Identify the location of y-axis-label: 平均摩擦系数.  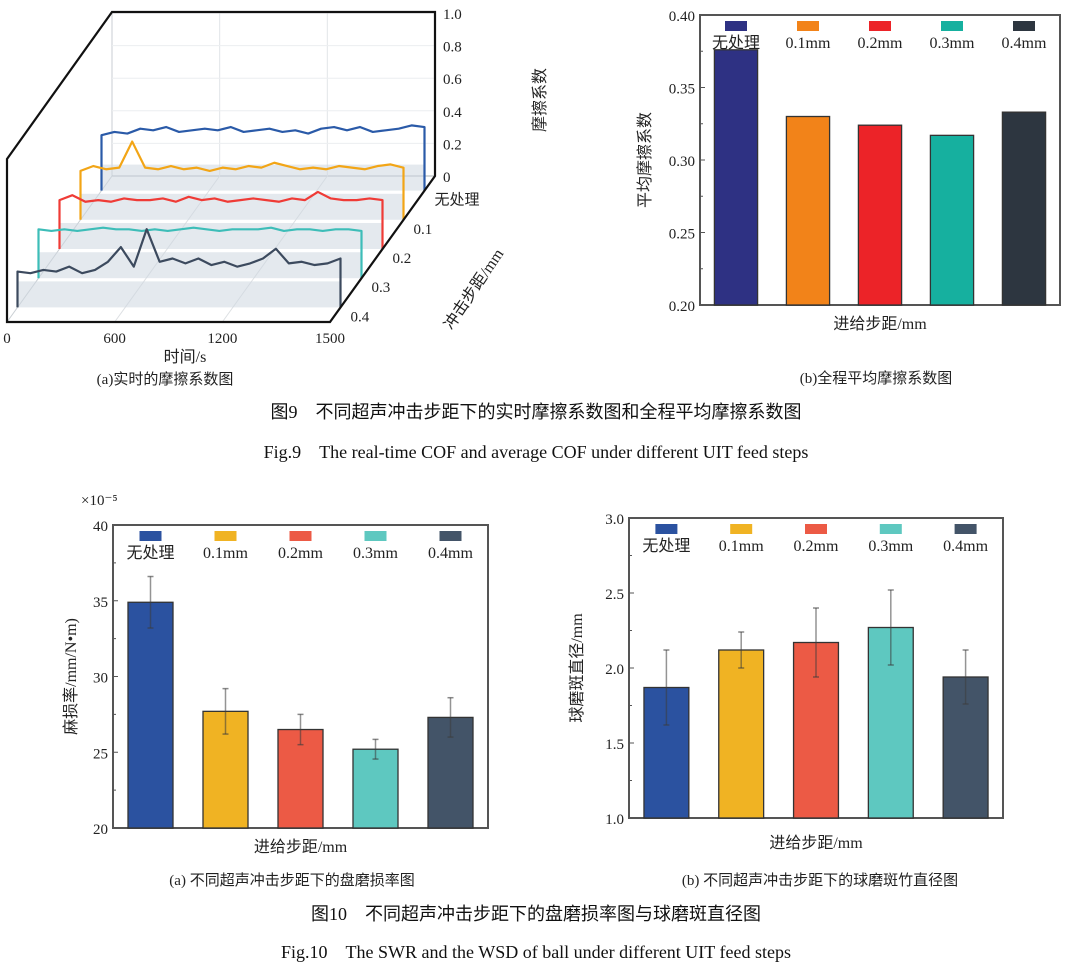
(645, 160).